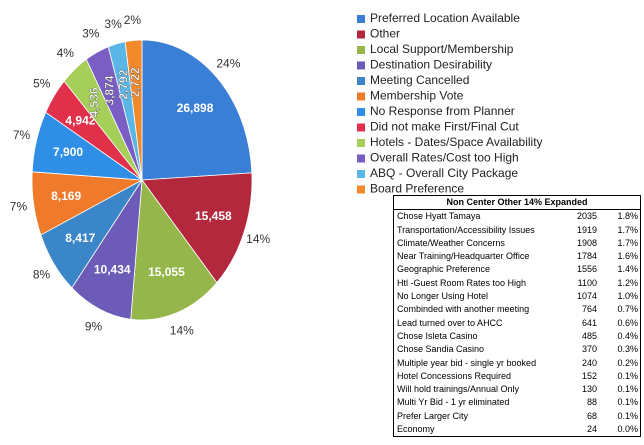  Describe the element at coordinates (517, 203) in the screenshot. I see `table-title: Non Center Other 14% Expanded` at that location.